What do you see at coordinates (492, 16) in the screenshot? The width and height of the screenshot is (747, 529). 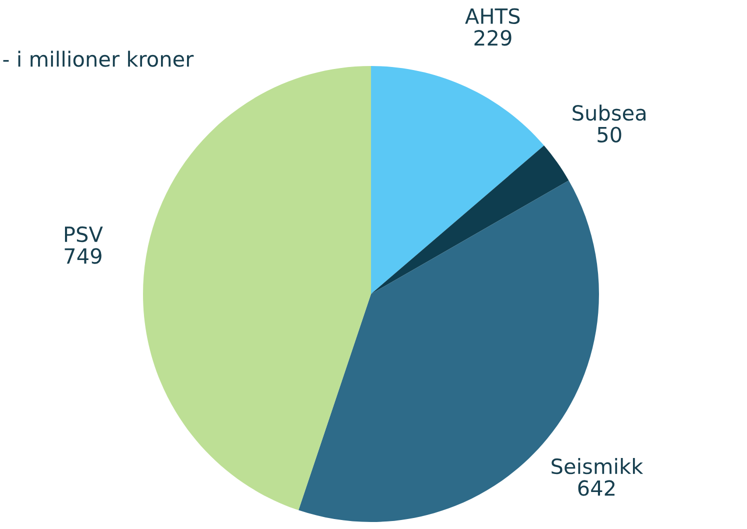 I see `slice-label: AHTS` at bounding box center [492, 16].